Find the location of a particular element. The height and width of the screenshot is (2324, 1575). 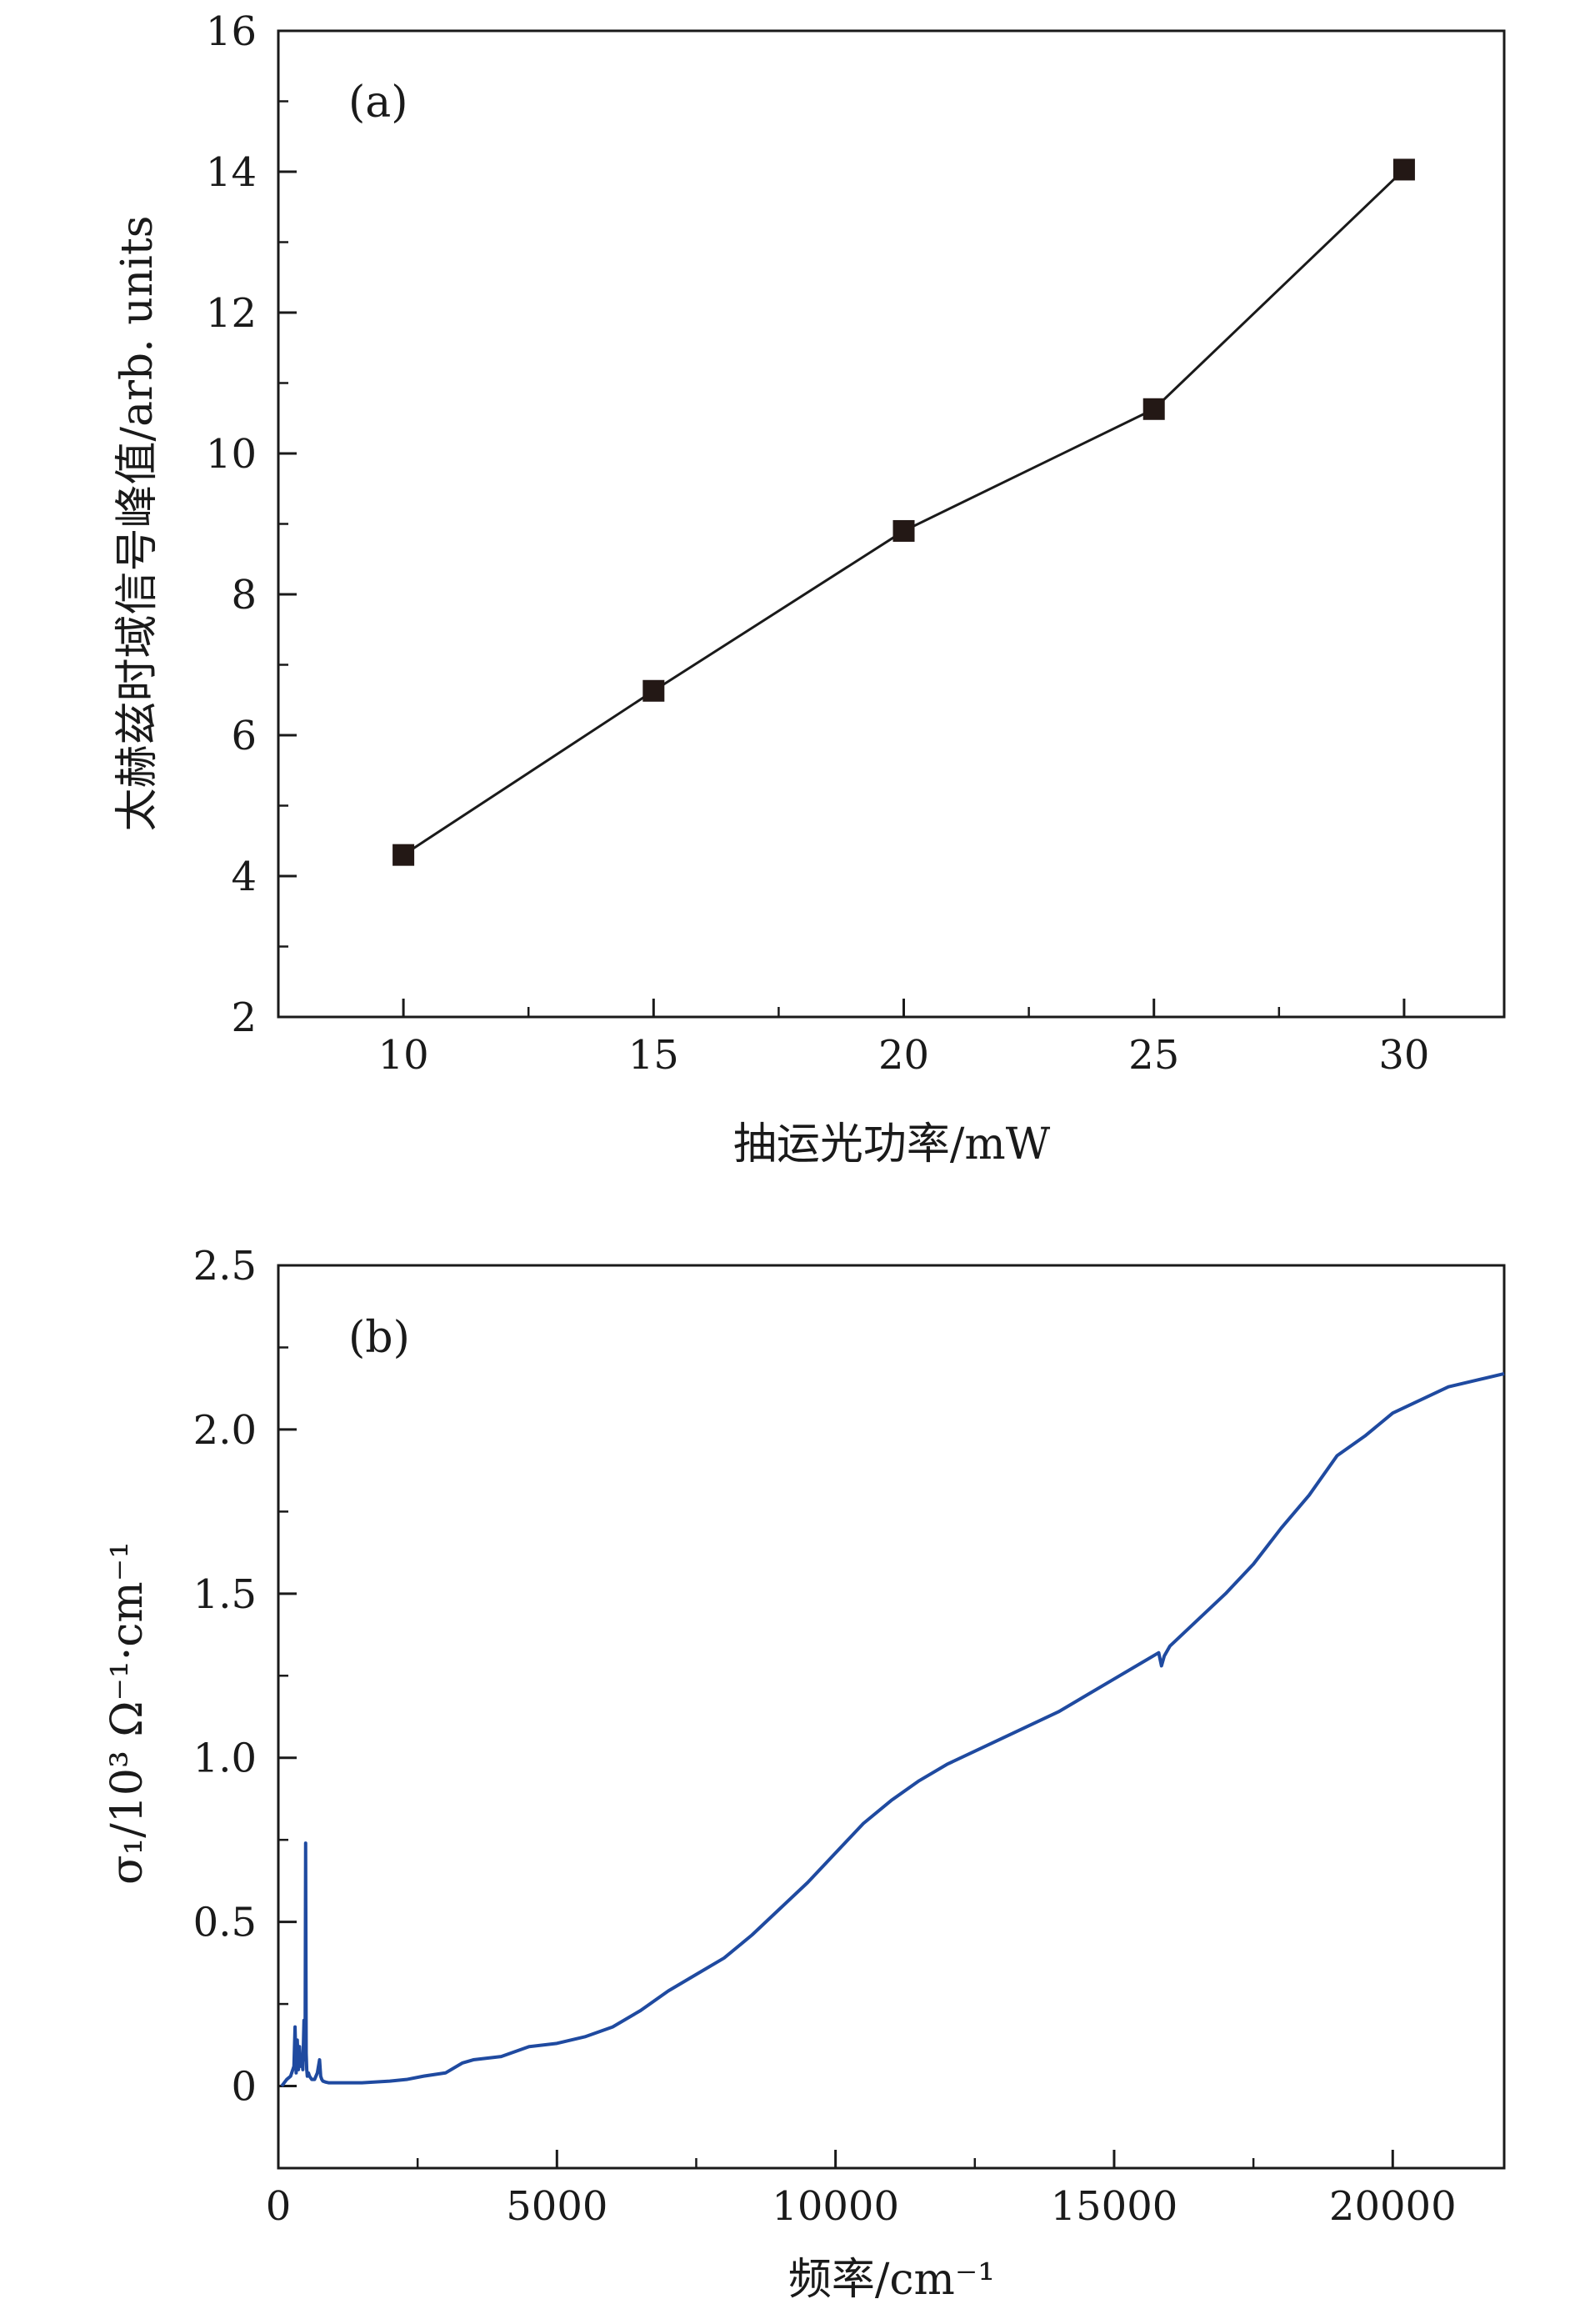

y-tick-label: 0 is located at coordinates (244, 2087).